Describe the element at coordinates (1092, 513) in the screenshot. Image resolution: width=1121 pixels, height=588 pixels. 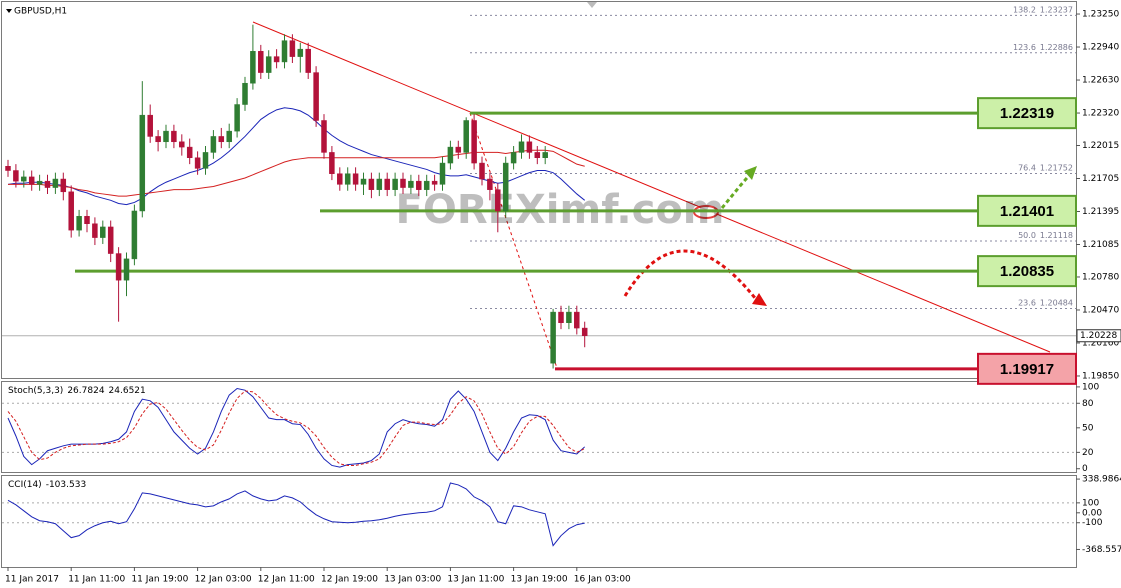
I see `y-tick-label: 0.00` at that location.